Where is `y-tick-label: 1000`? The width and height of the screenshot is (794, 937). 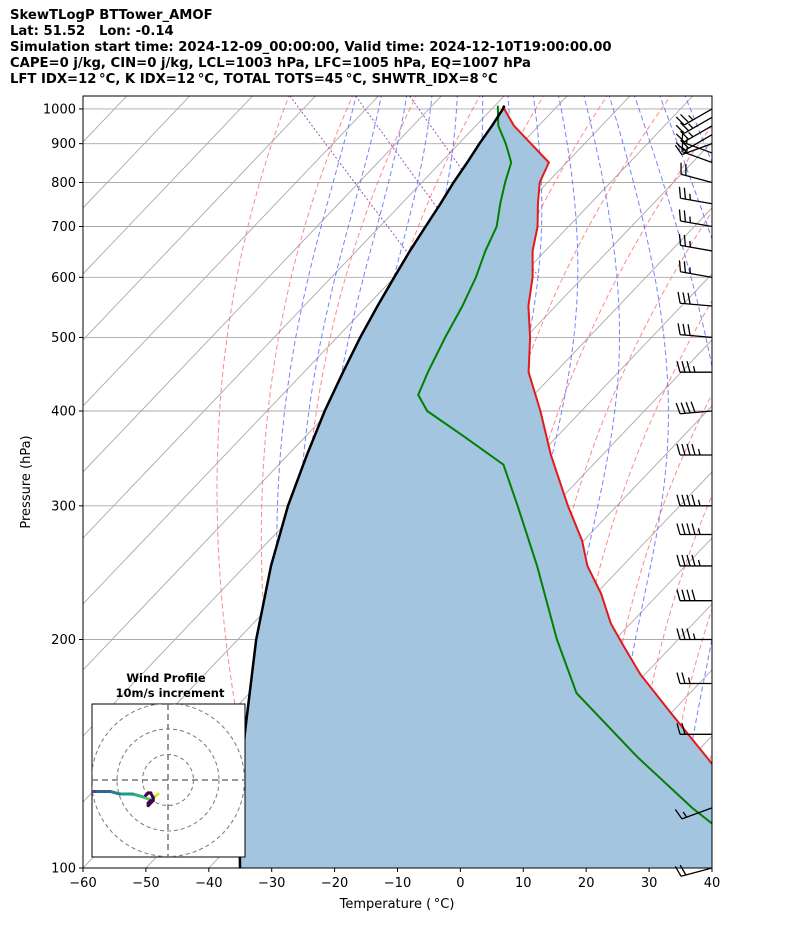
y-tick-label: 1000 is located at coordinates (59, 109).